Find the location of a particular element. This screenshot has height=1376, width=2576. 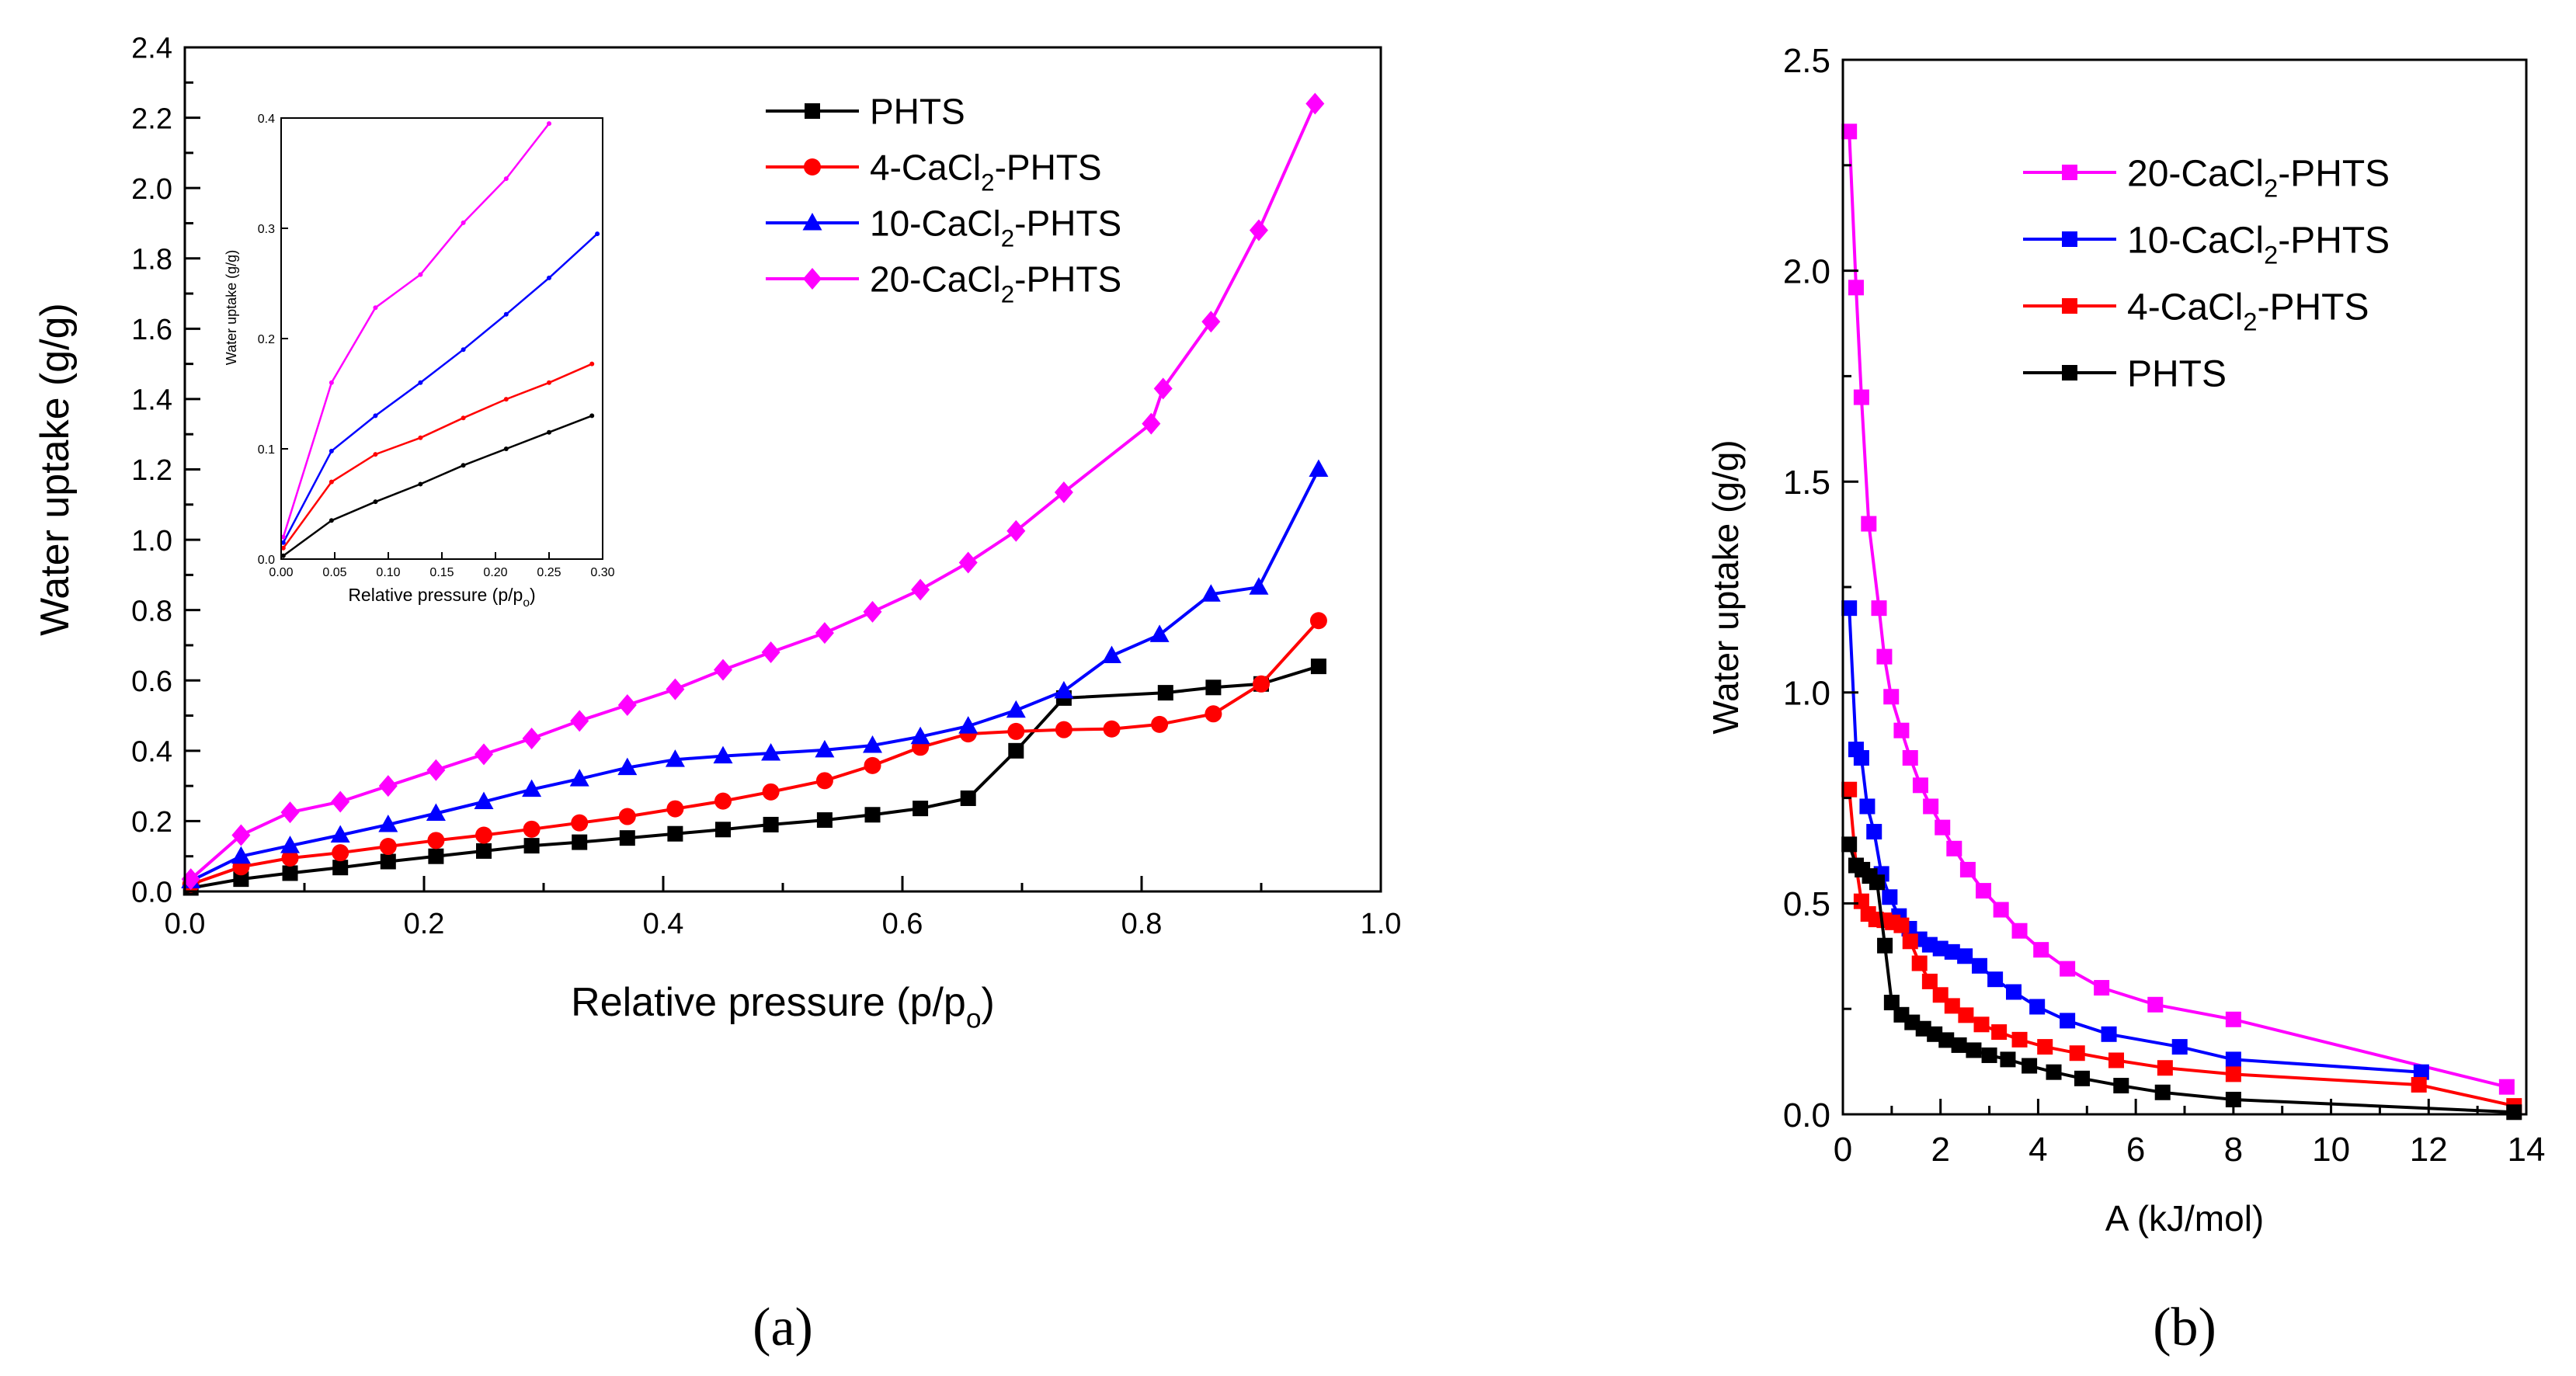

x-tick-label: 2 is located at coordinates (1940, 1150).